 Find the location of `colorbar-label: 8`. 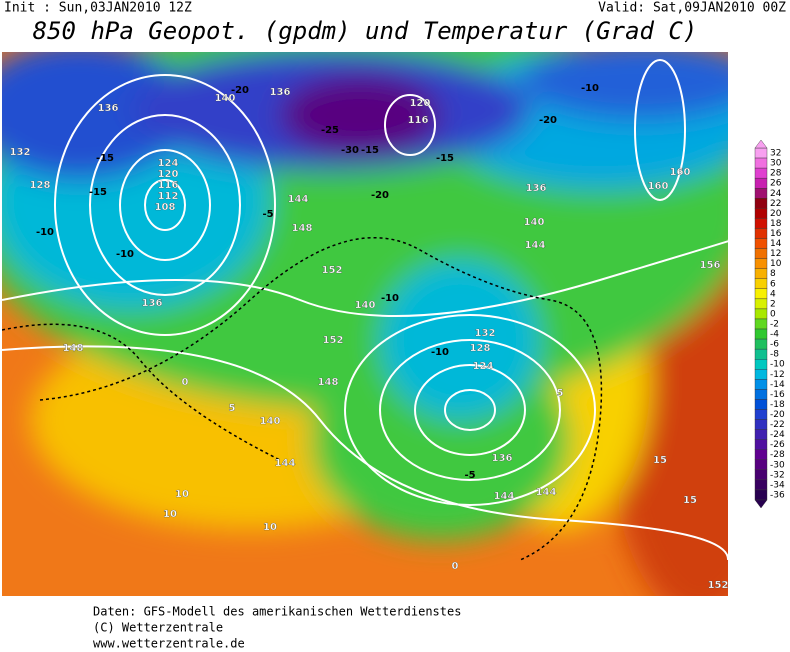

colorbar-label: 8 is located at coordinates (773, 274).